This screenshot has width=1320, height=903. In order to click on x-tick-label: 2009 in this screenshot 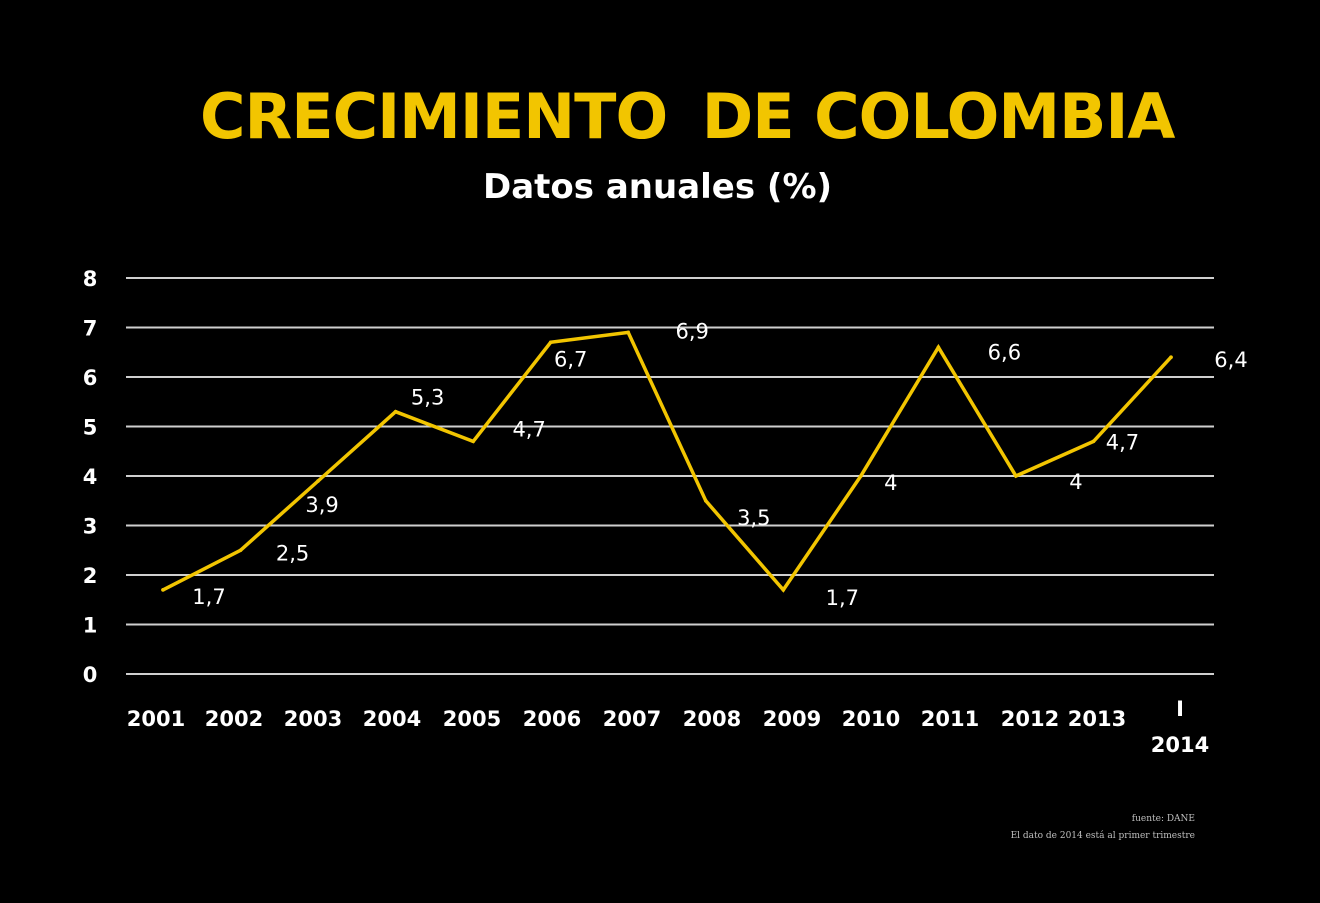, I will do `click(792, 719)`.